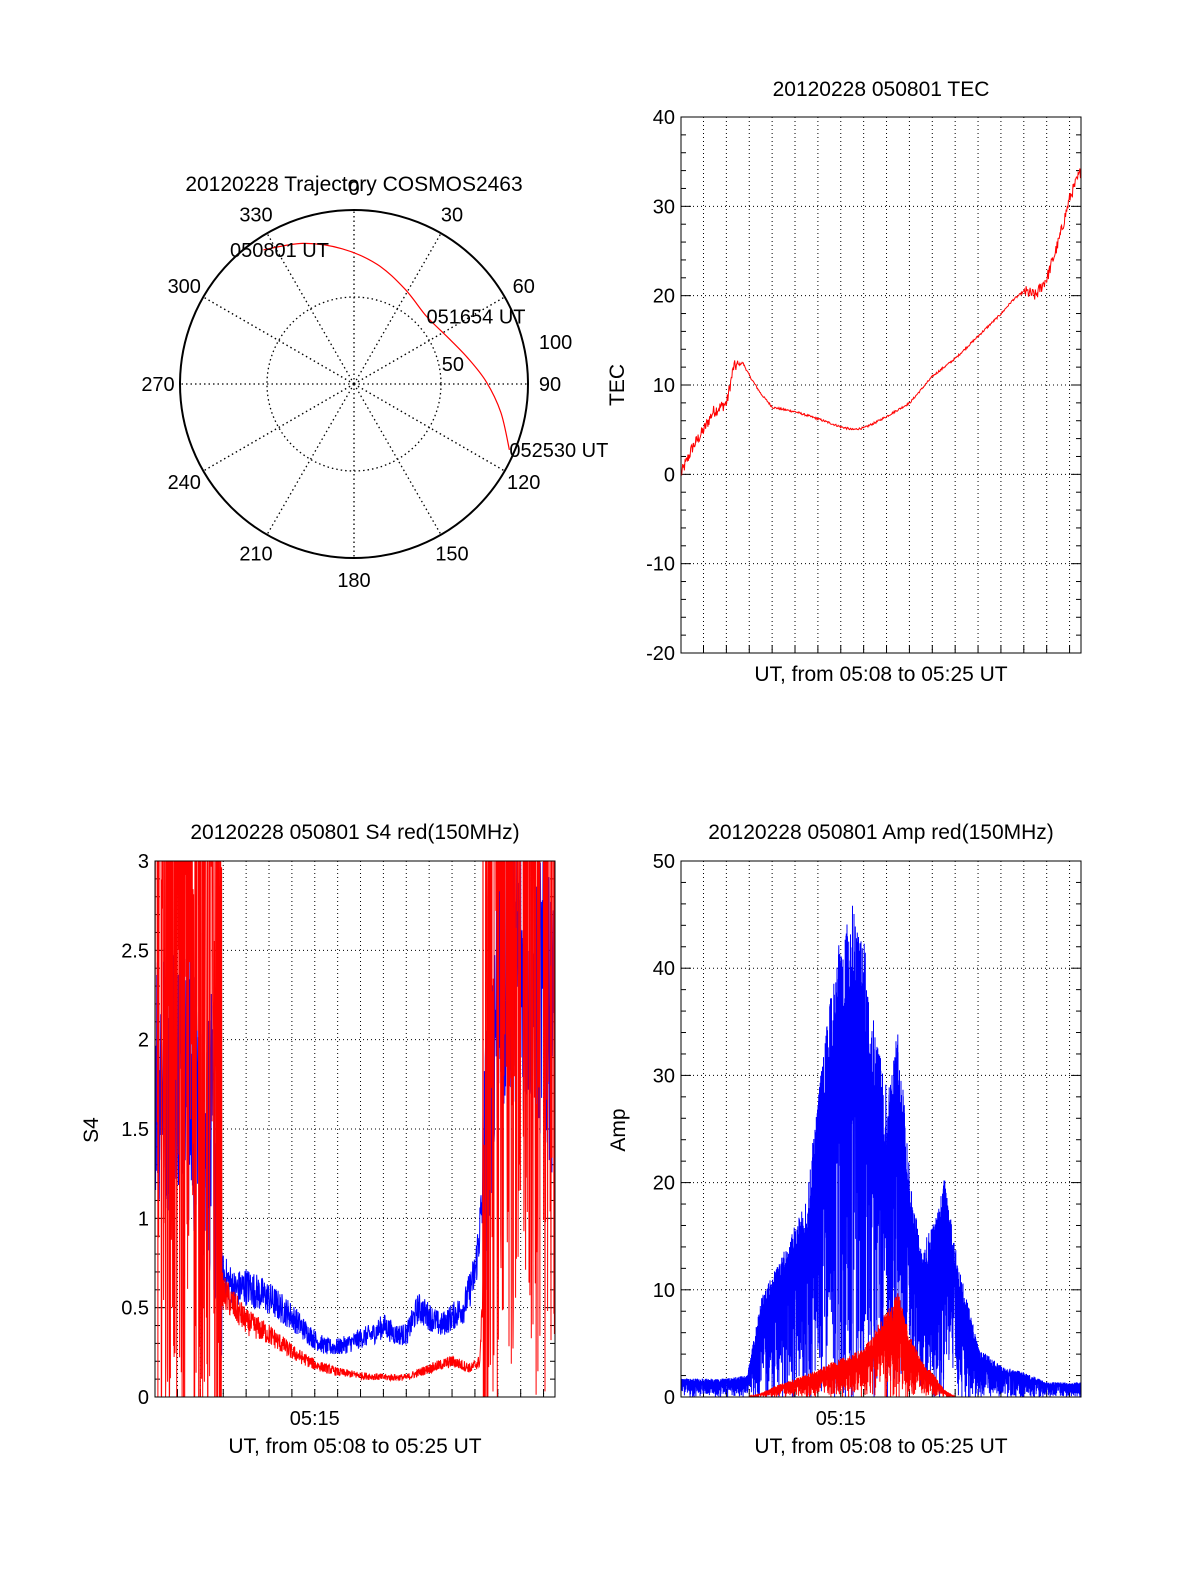 The width and height of the screenshot is (1200, 1575). What do you see at coordinates (255, 555) in the screenshot?
I see `azimuth-label-210: 210` at bounding box center [255, 555].